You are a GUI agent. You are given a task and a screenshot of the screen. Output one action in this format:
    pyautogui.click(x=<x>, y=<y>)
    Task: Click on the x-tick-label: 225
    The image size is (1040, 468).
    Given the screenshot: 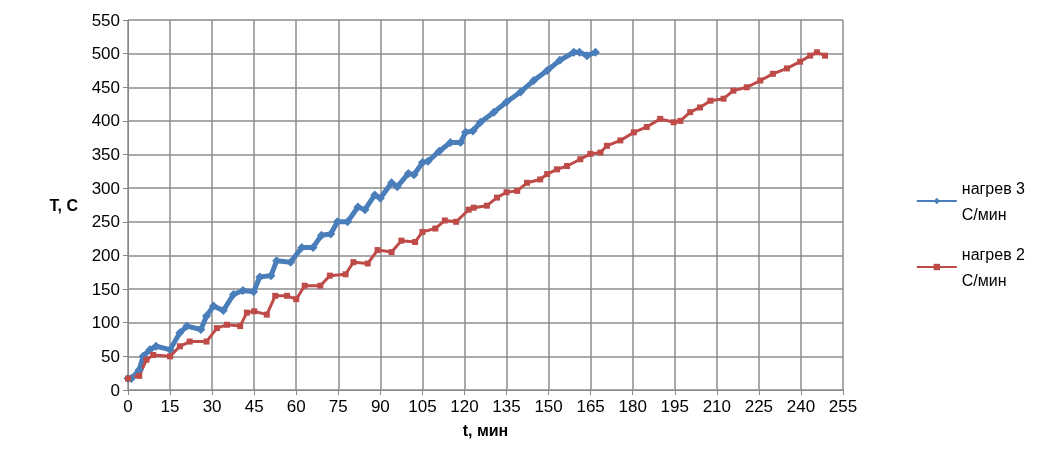 What is the action you would take?
    pyautogui.click(x=759, y=406)
    